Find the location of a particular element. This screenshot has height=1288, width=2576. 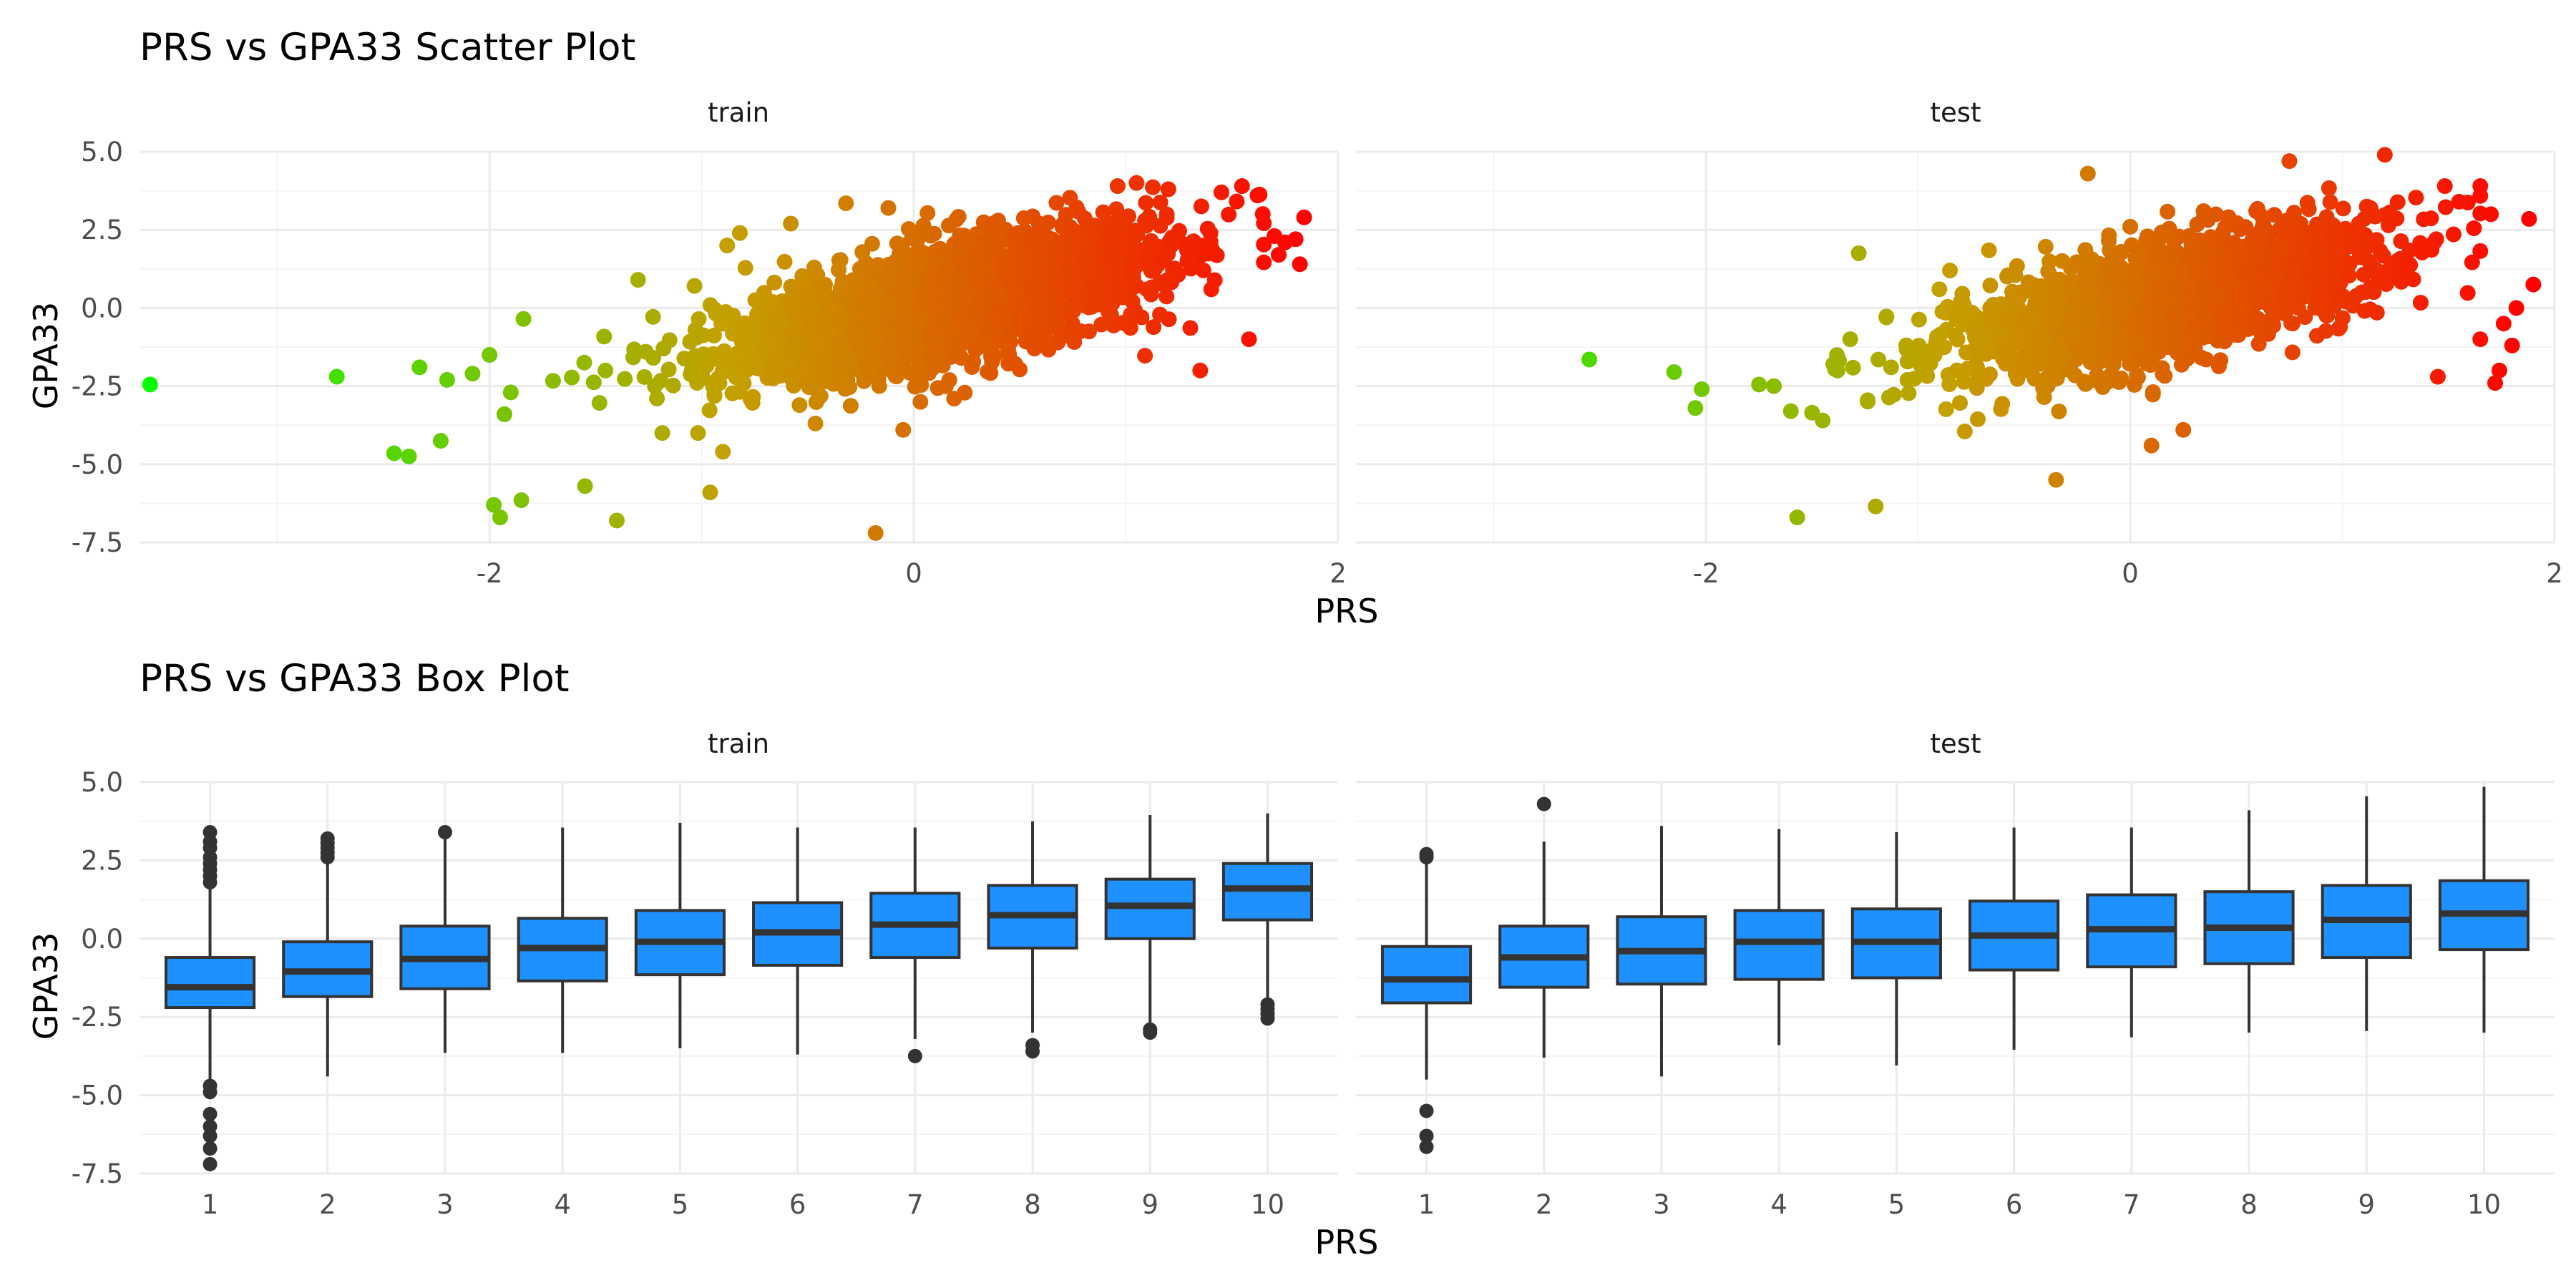

x-tick-label: 0 is located at coordinates (2130, 573).